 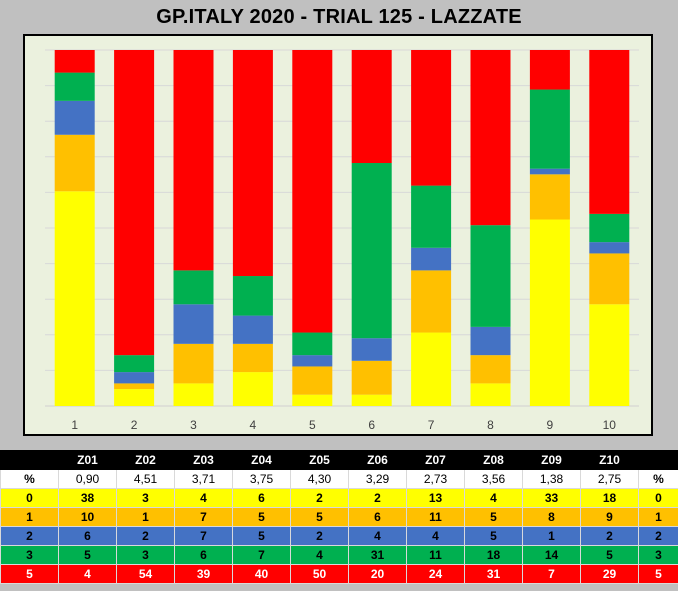 I want to click on table-cell: 2,75, so click(x=609, y=479).